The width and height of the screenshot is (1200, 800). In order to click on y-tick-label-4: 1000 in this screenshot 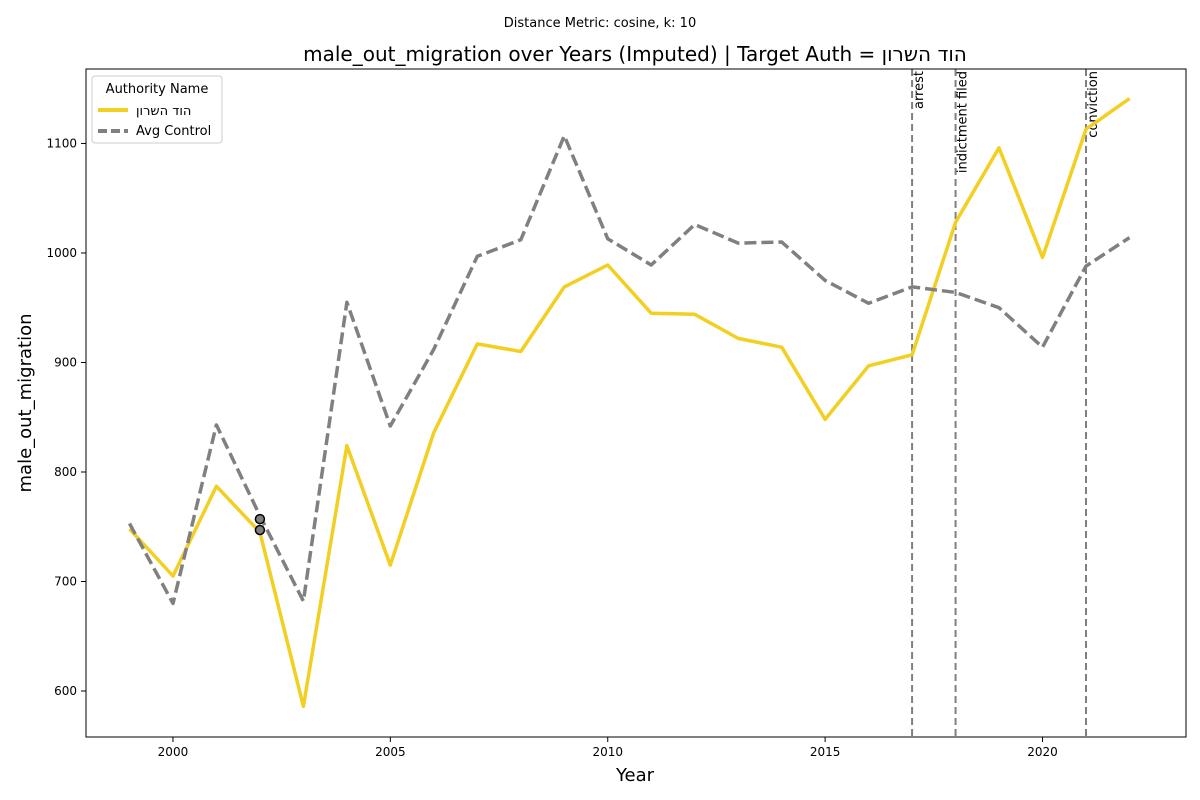, I will do `click(61, 253)`.